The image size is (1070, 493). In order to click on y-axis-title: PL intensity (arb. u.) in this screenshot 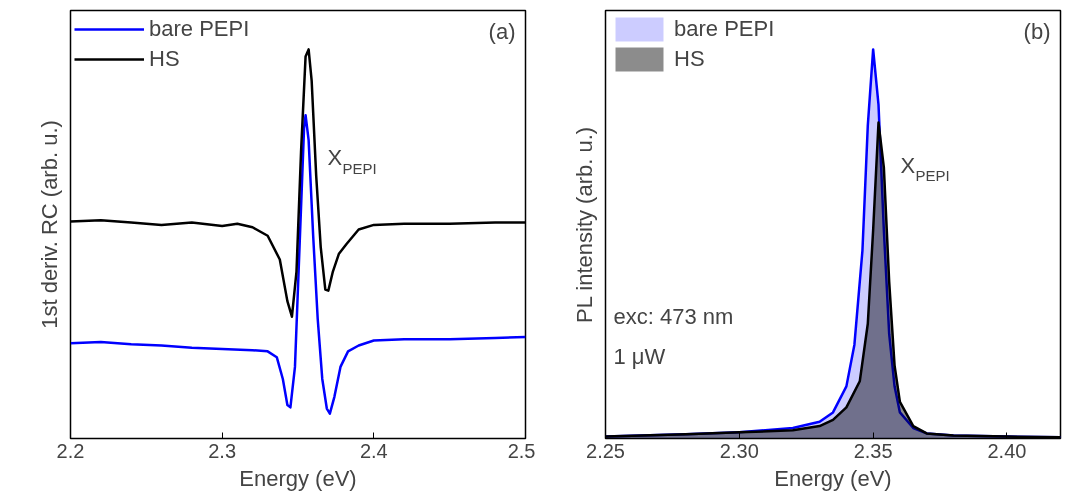, I will do `click(584, 224)`.